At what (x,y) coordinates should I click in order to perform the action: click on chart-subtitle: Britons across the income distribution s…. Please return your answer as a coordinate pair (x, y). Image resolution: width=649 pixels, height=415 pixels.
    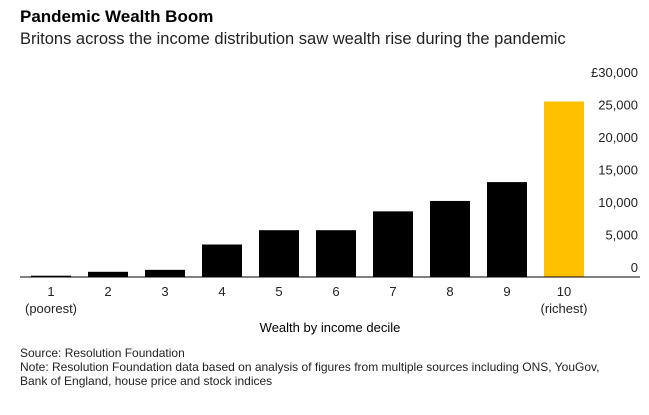
    Looking at the image, I should click on (293, 39).